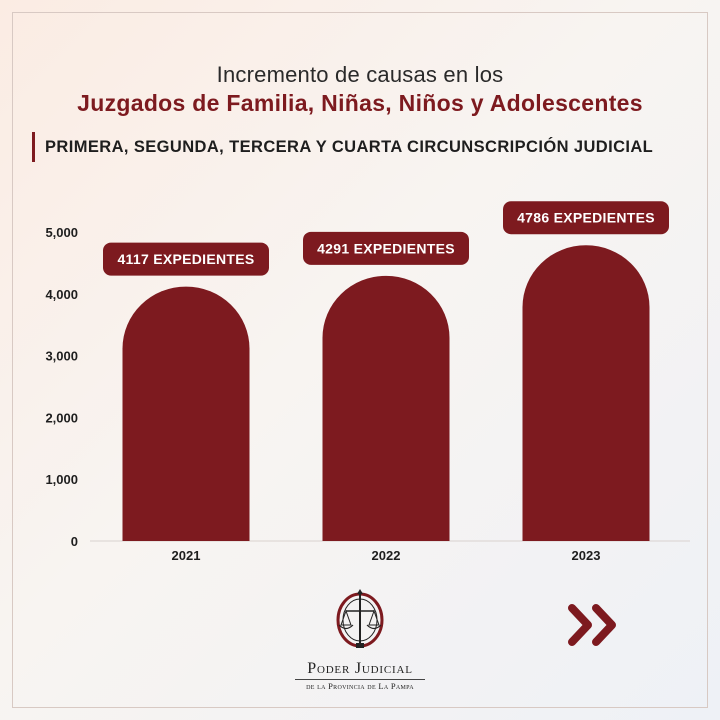  Describe the element at coordinates (386, 555) in the screenshot. I see `x-tick-label: 2022` at that location.